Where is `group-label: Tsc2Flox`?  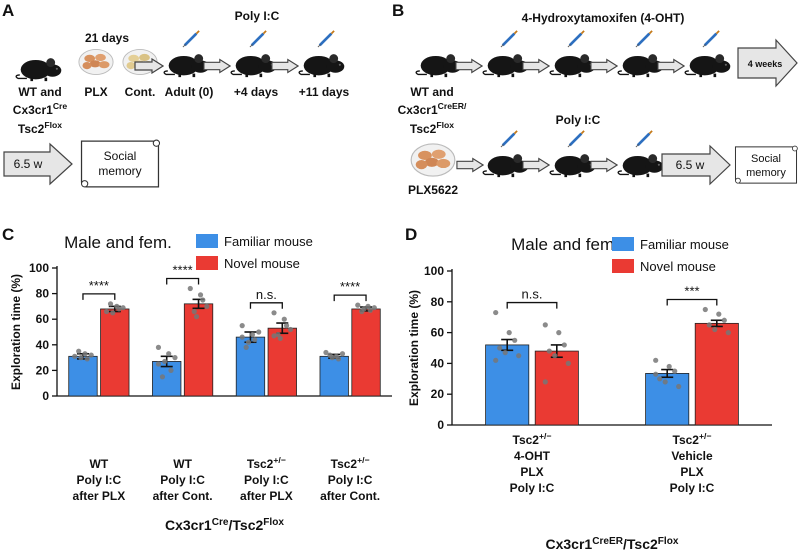
group-label: Tsc2Flox is located at coordinates (40, 128).